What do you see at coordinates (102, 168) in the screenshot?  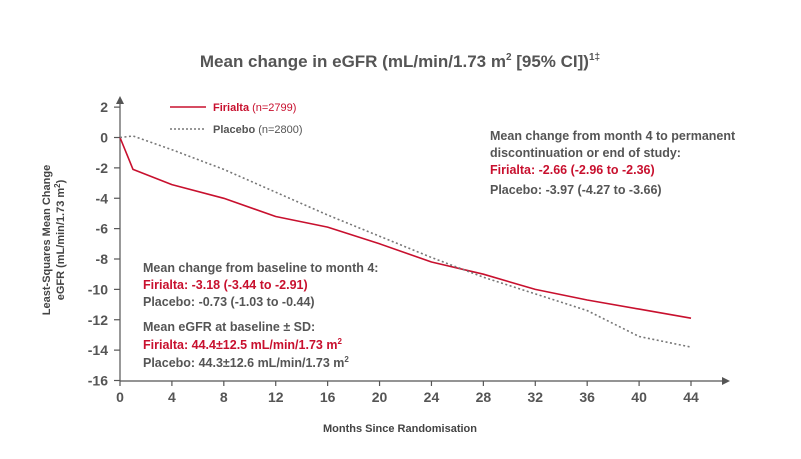 I see `y-tick-label: -2` at bounding box center [102, 168].